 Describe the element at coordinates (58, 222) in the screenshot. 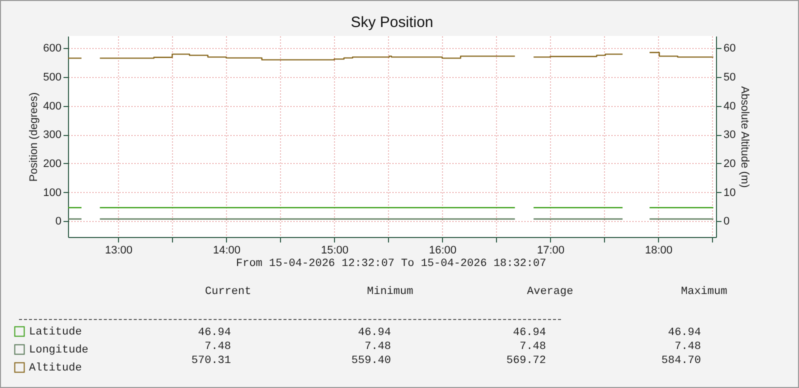

I see `y-tick-label: 0` at that location.